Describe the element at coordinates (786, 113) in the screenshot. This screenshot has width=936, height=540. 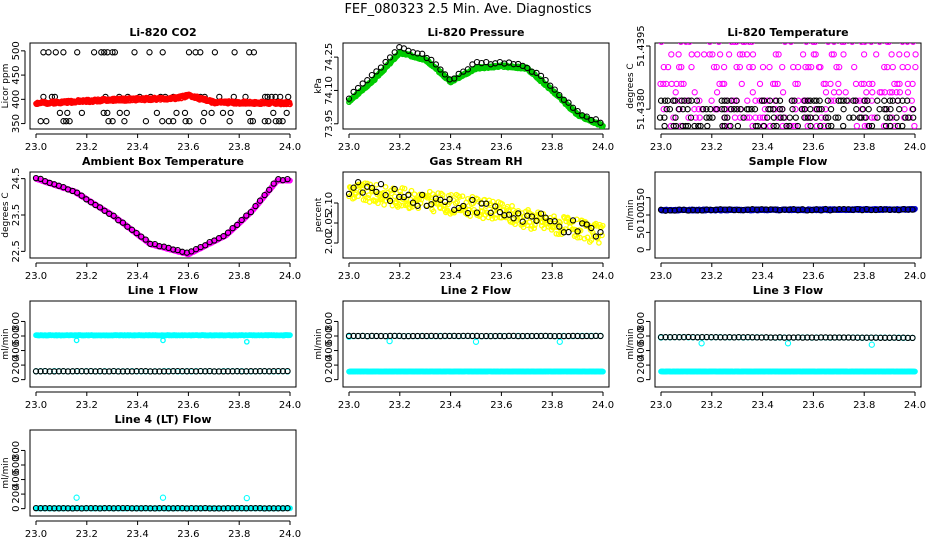
I see `series-avg` at that location.